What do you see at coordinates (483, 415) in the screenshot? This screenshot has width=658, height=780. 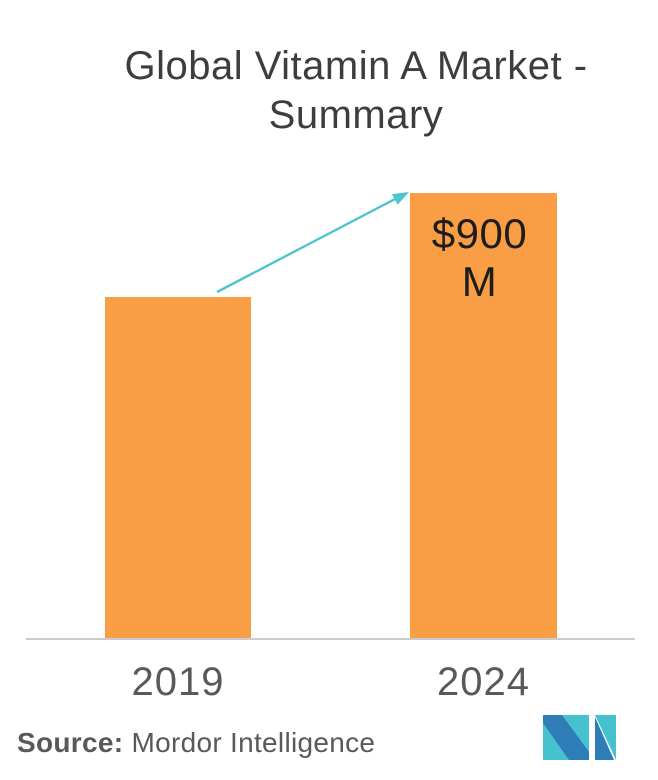 I see `bar-2024: $900 M` at bounding box center [483, 415].